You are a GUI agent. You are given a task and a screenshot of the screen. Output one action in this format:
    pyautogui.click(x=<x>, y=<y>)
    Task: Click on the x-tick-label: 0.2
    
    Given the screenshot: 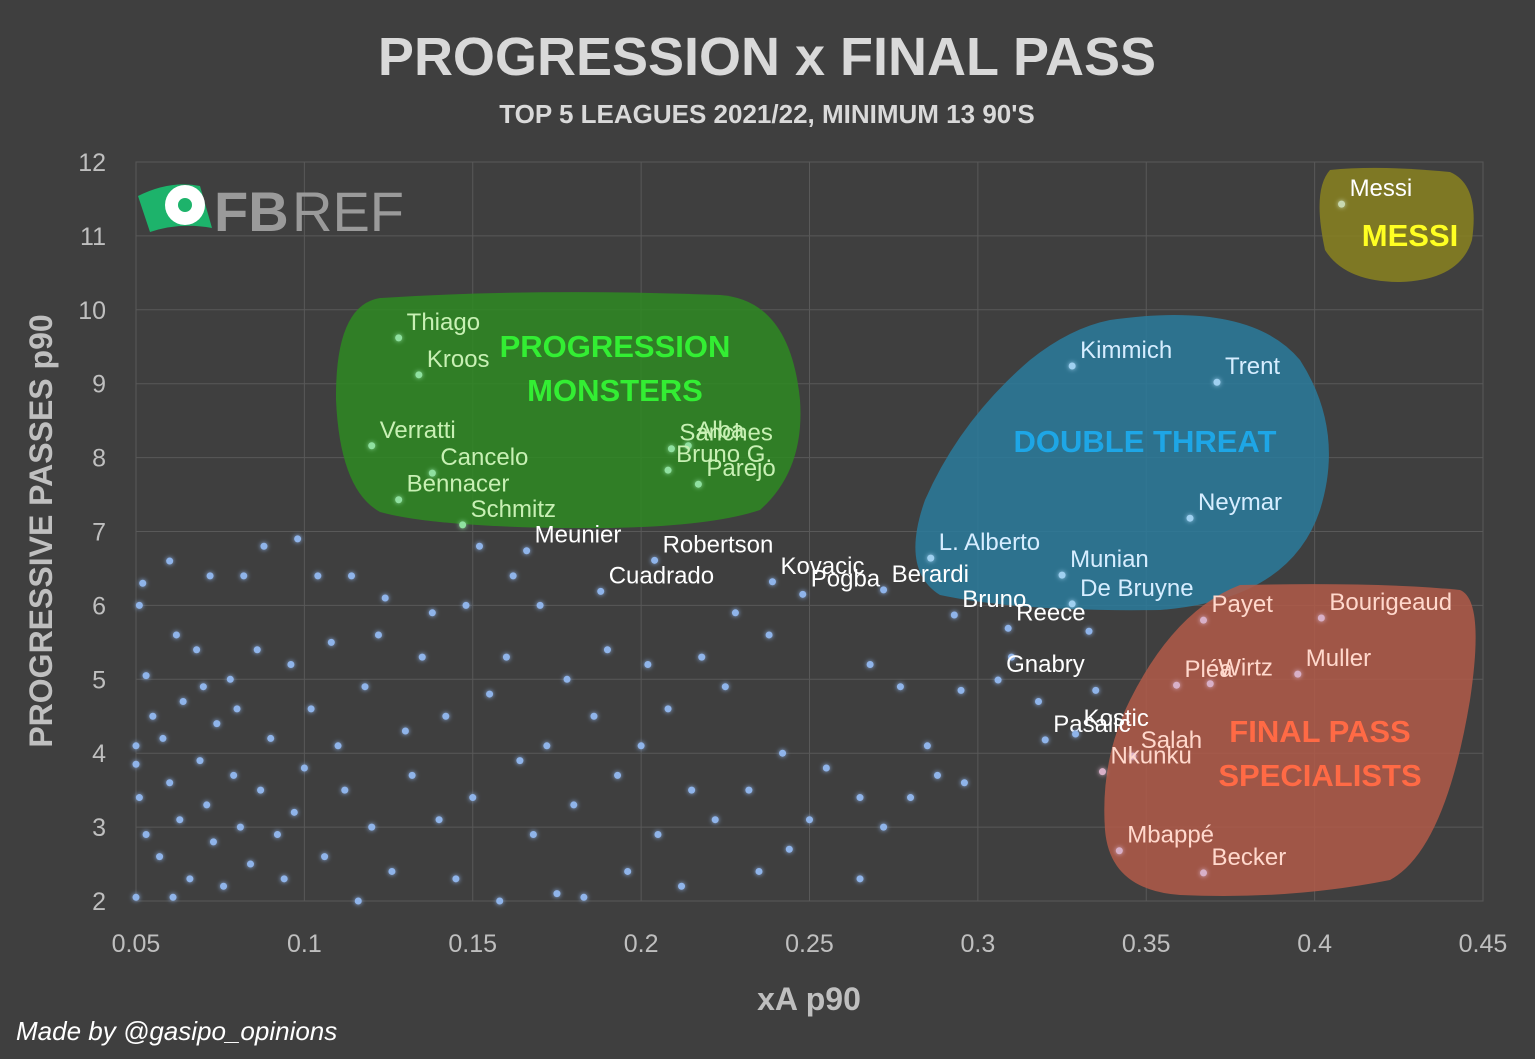 What is the action you would take?
    pyautogui.click(x=641, y=944)
    